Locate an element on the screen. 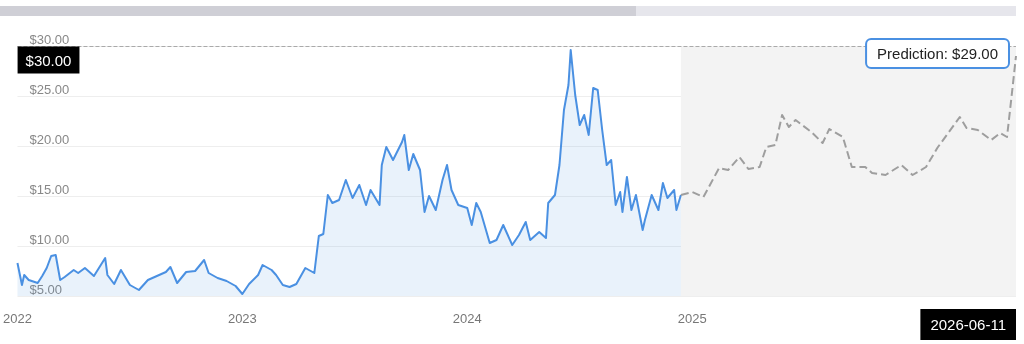 The image size is (1024, 344). y-tick-label: $5.00 is located at coordinates (46, 289).